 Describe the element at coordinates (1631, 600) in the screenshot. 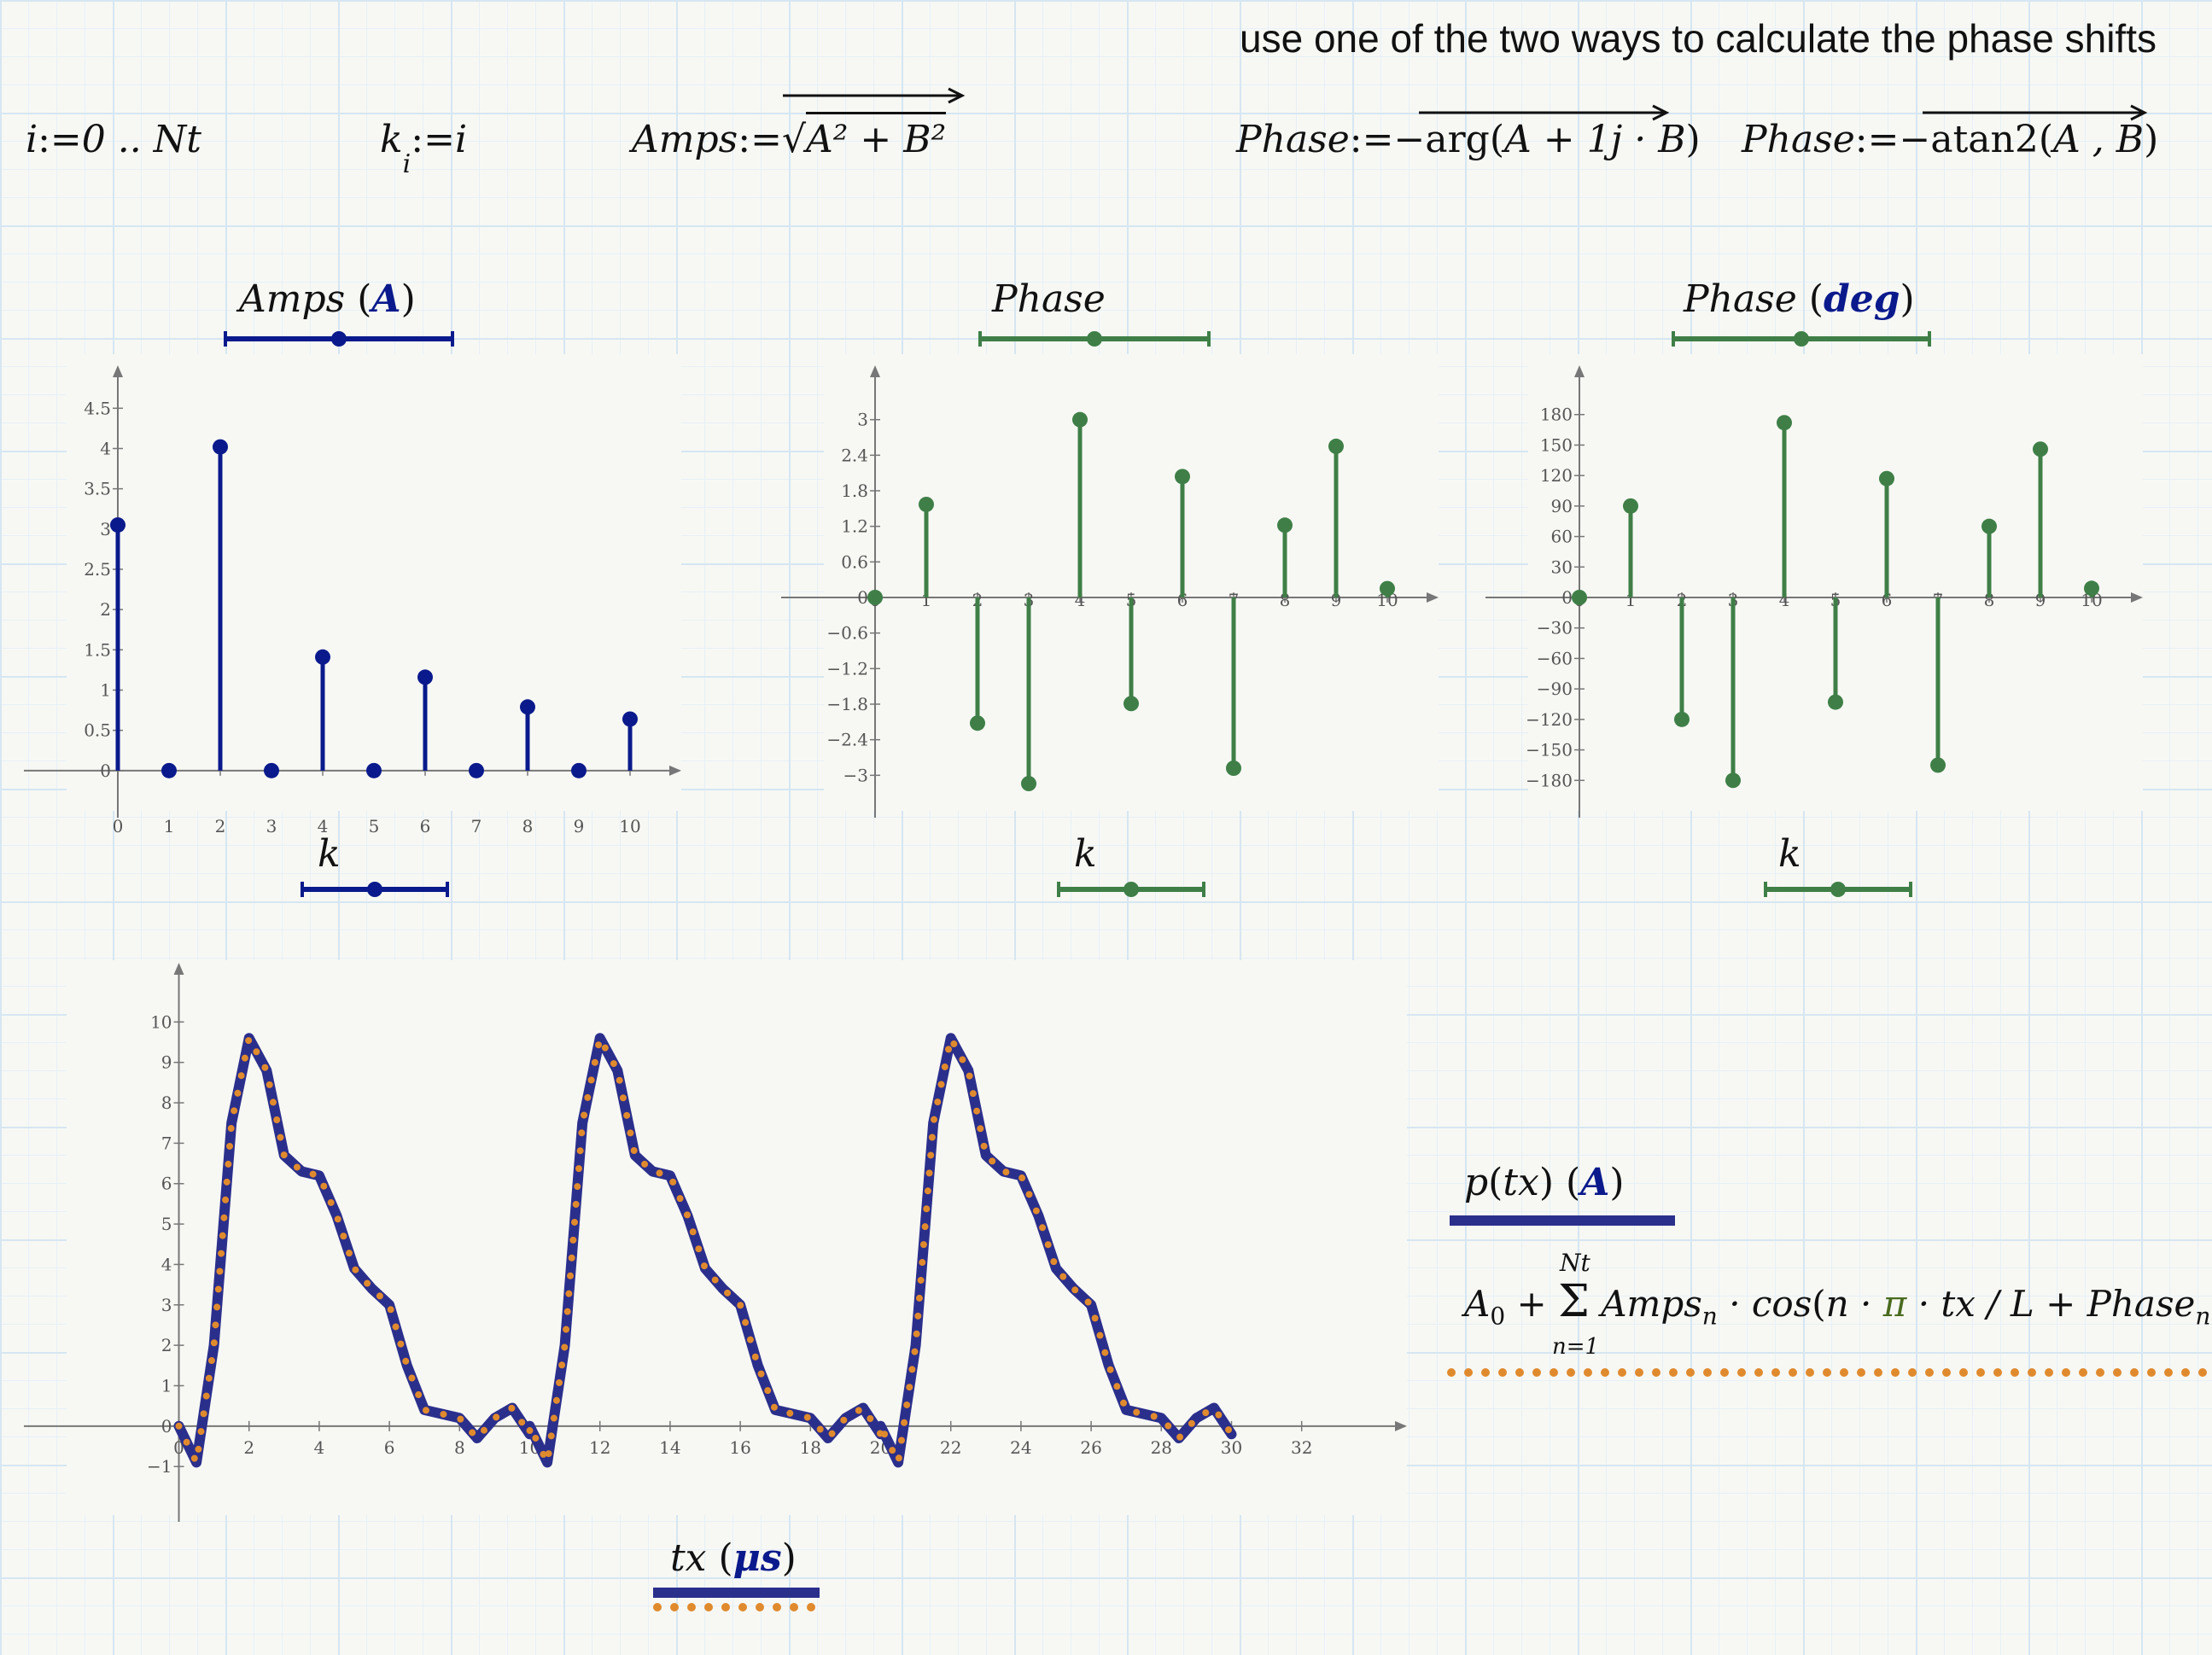

I see `phase-deg-x-tick-label: 1` at that location.